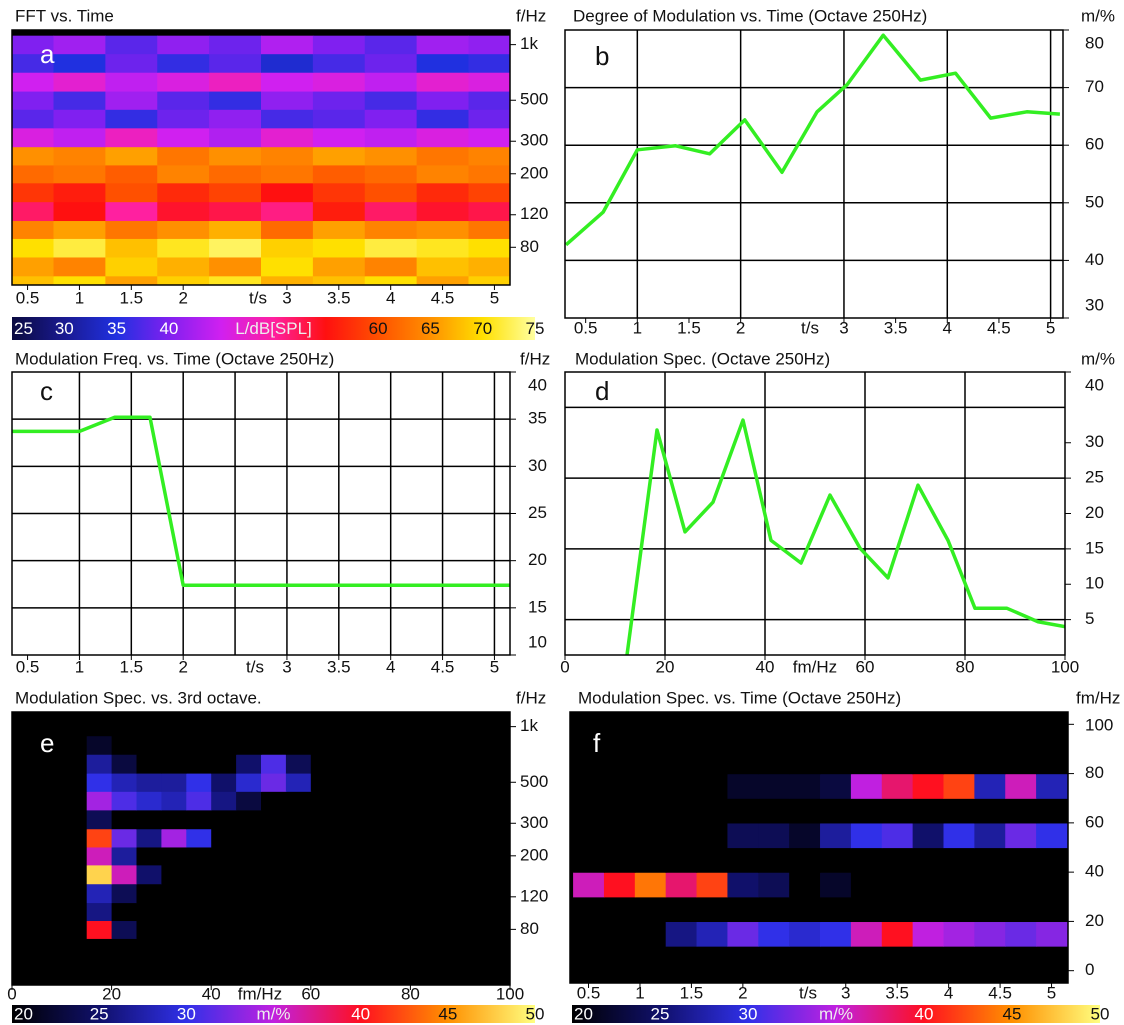  I want to click on colorbar-tick-label: 30, so click(186, 1013).